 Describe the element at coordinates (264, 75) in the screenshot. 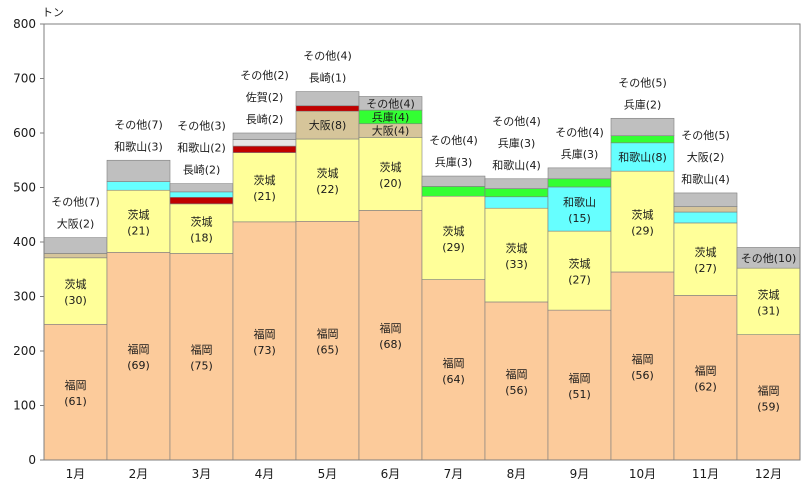

I see `bar-outside-label: その他(2)` at that location.